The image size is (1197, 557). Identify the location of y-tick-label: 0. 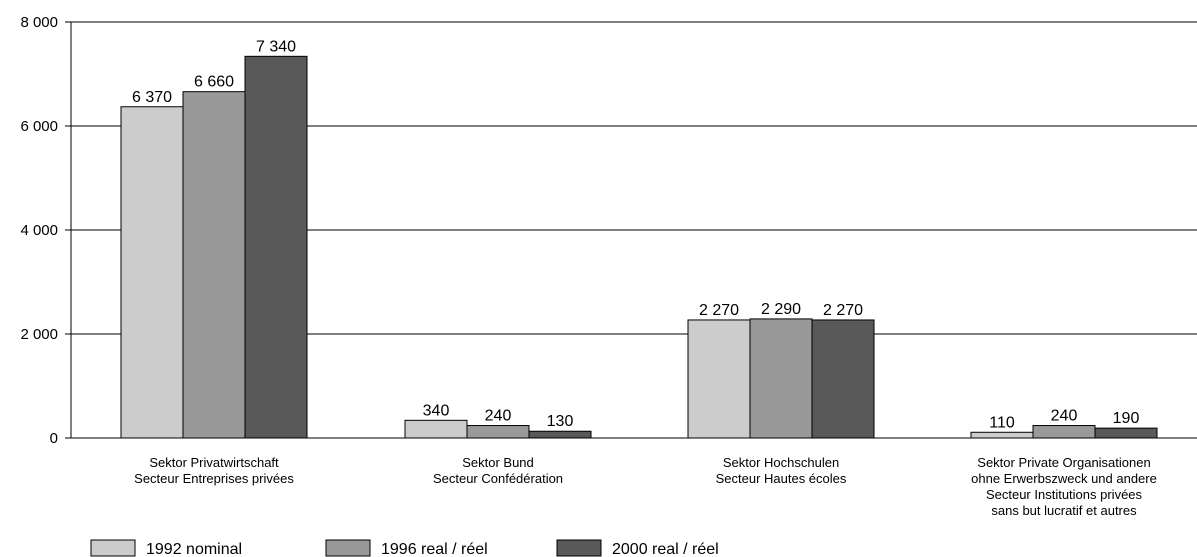
(54, 438).